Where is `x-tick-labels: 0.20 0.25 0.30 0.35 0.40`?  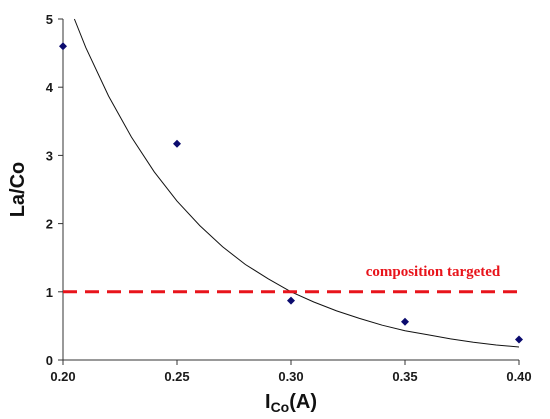
x-tick-labels: 0.20 0.25 0.30 0.35 0.40 is located at coordinates (290, 376).